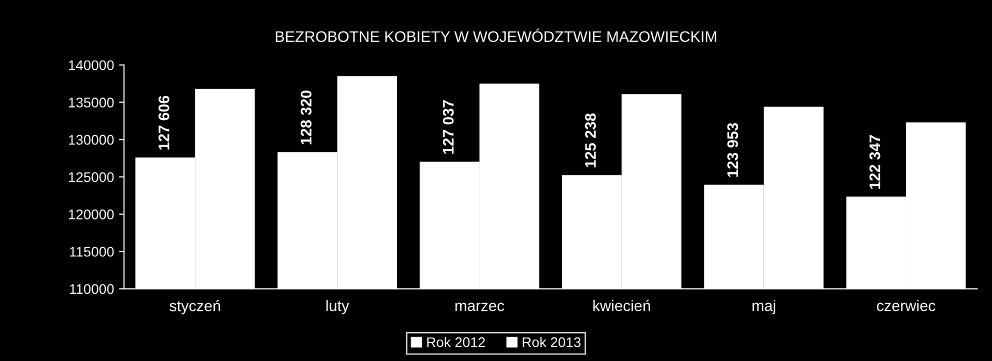  Describe the element at coordinates (621, 306) in the screenshot. I see `x-tick-label: kwiecień` at that location.